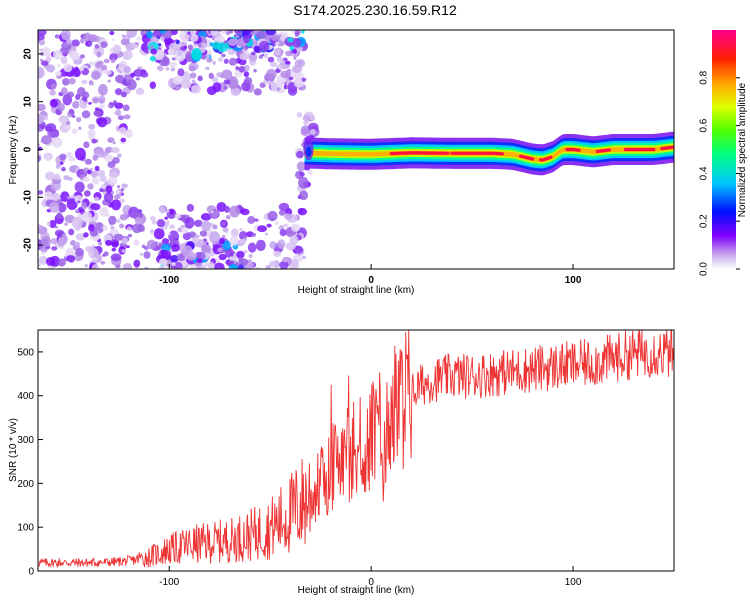 The width and height of the screenshot is (750, 600). What do you see at coordinates (13, 150) in the screenshot?
I see `top-ylabel: Frequency (Hz)` at bounding box center [13, 150].